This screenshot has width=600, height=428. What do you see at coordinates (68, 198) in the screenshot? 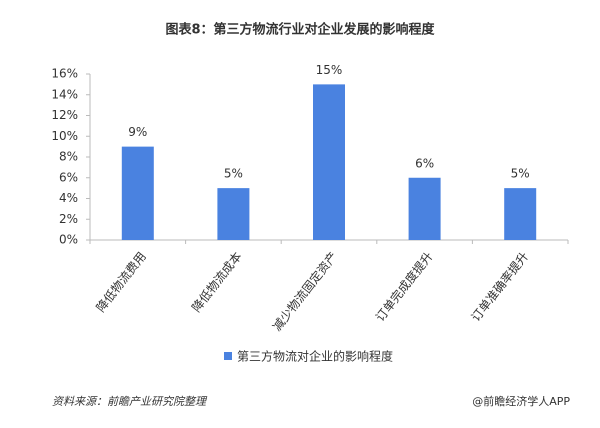
I see `y-tick-label: 4%` at bounding box center [68, 198].